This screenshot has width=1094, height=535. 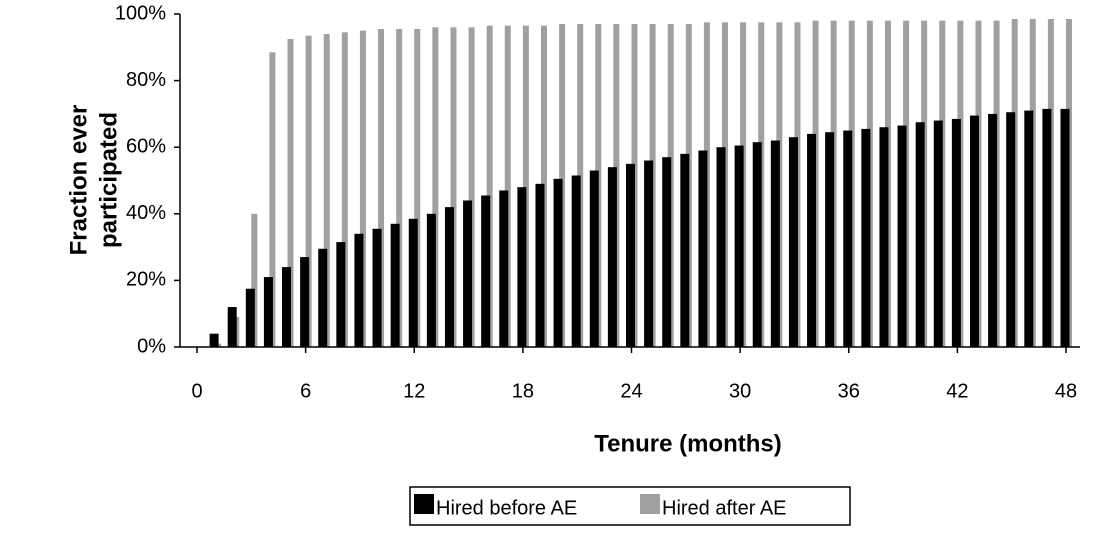 I want to click on x-tick-label: 12, so click(x=414, y=391).